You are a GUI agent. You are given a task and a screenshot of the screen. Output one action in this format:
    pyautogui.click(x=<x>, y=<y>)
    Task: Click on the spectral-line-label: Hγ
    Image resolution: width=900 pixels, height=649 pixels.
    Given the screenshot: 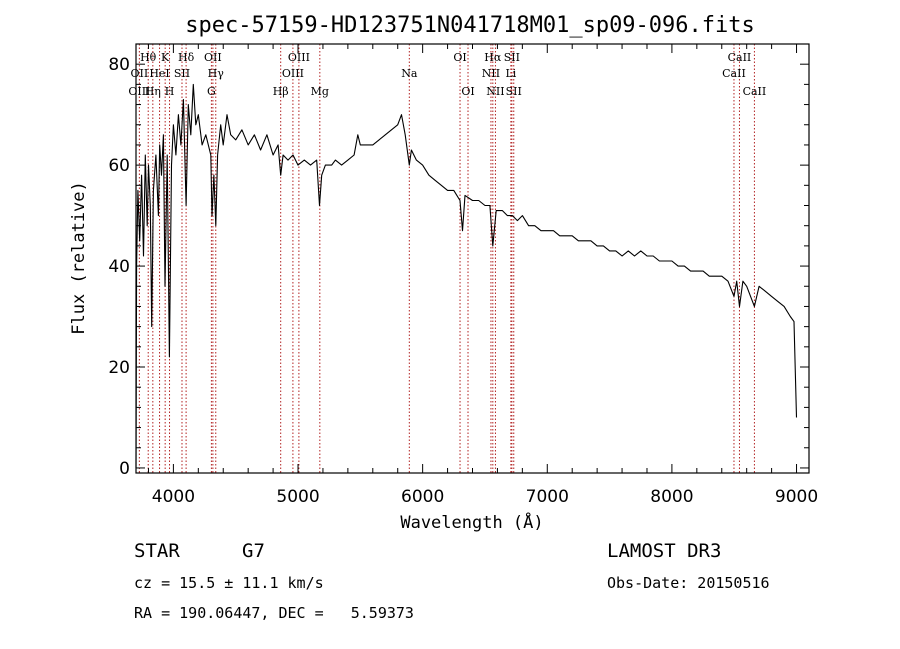 What is the action you would take?
    pyautogui.click(x=216, y=73)
    